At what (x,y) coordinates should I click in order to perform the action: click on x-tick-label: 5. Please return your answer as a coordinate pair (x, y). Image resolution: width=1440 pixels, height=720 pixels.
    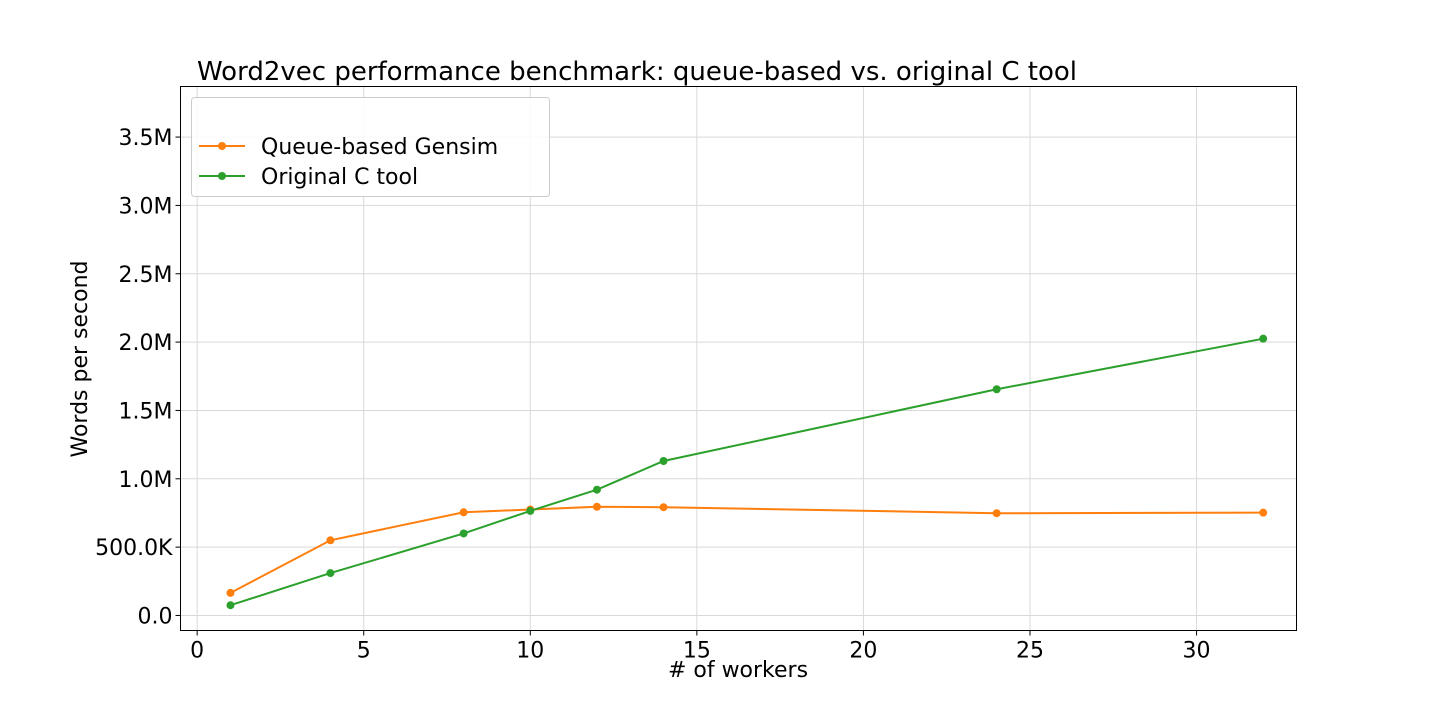
    Looking at the image, I should click on (364, 651).